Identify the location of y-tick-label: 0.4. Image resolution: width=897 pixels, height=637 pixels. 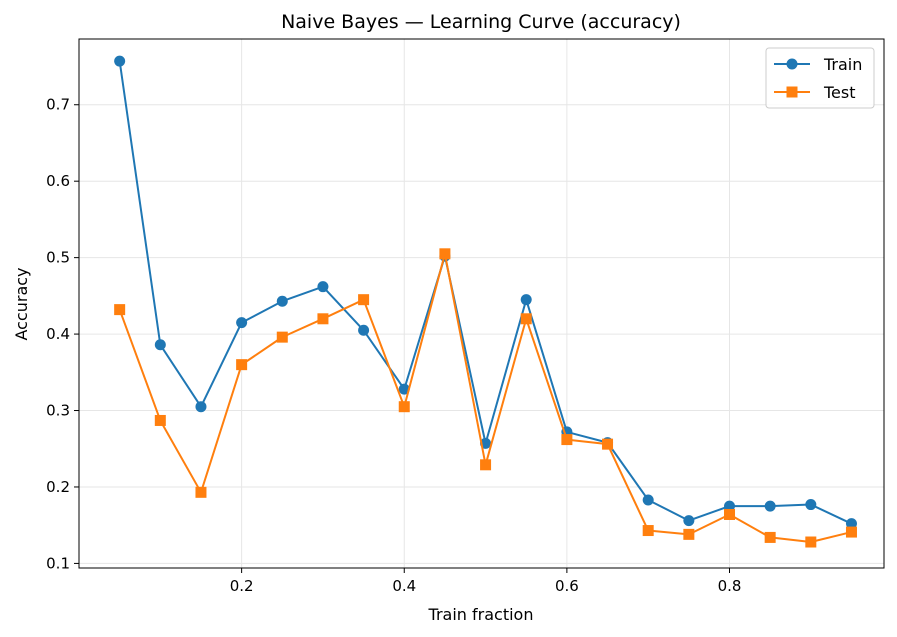
(58, 334).